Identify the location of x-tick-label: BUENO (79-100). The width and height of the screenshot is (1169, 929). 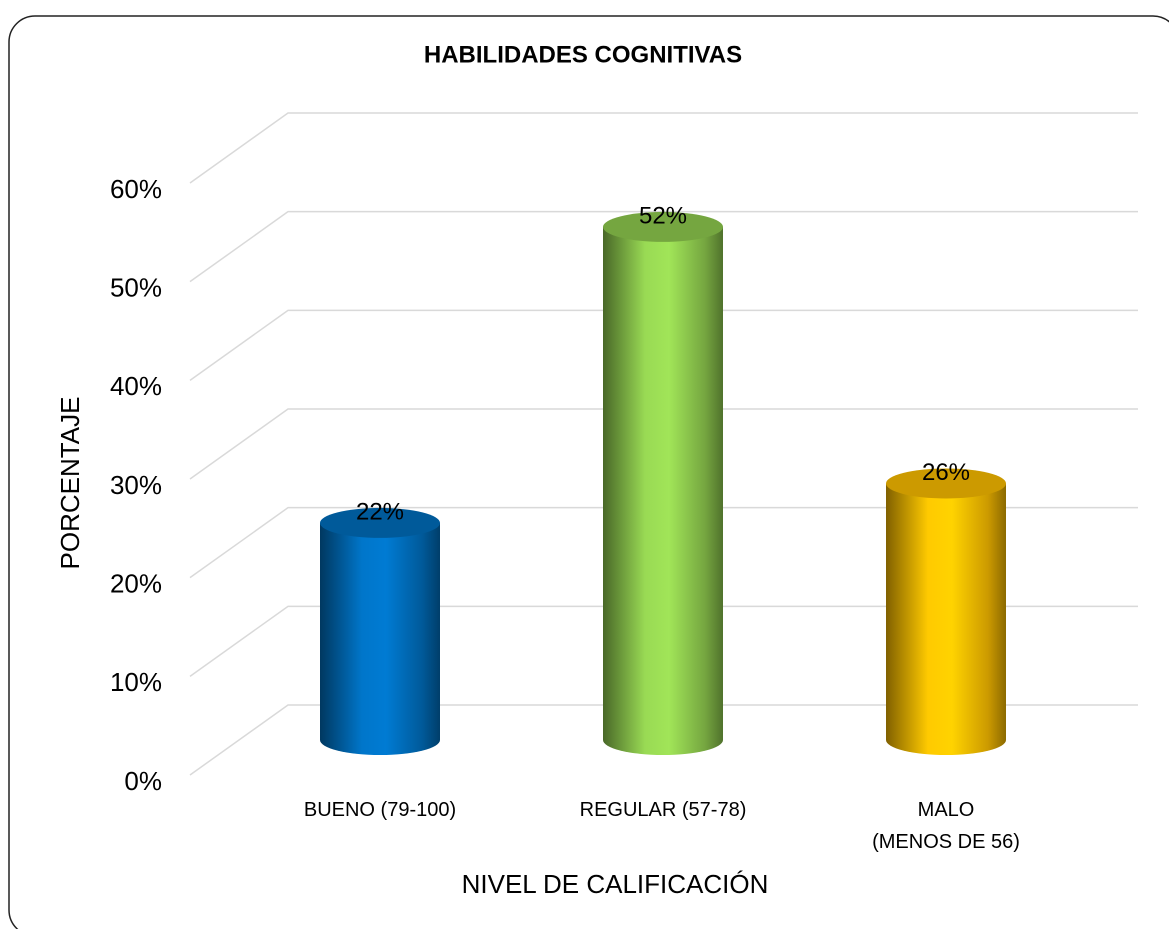
(380, 810).